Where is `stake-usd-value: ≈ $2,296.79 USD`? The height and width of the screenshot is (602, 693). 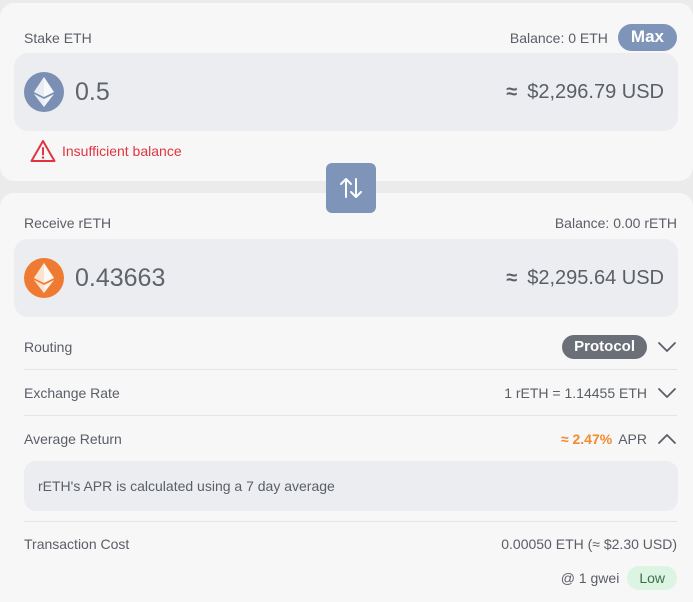
stake-usd-value: ≈ $2,296.79 USD is located at coordinates (585, 92).